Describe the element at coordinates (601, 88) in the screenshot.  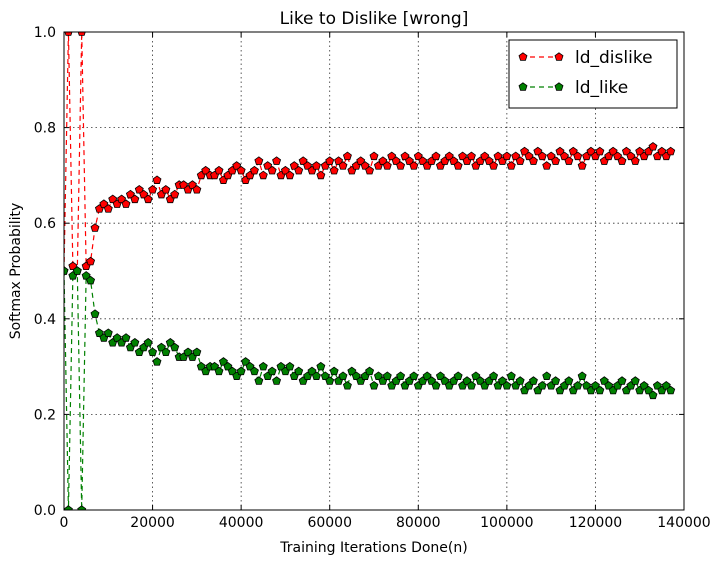
I see `legend-label: ld_like` at that location.